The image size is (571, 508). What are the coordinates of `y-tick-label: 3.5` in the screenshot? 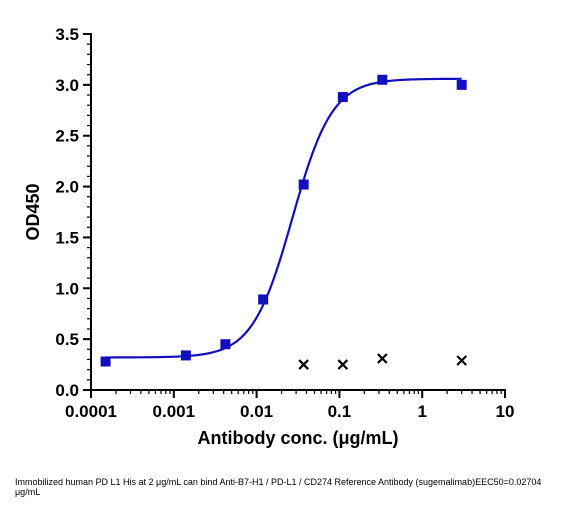 It's located at (67, 34).